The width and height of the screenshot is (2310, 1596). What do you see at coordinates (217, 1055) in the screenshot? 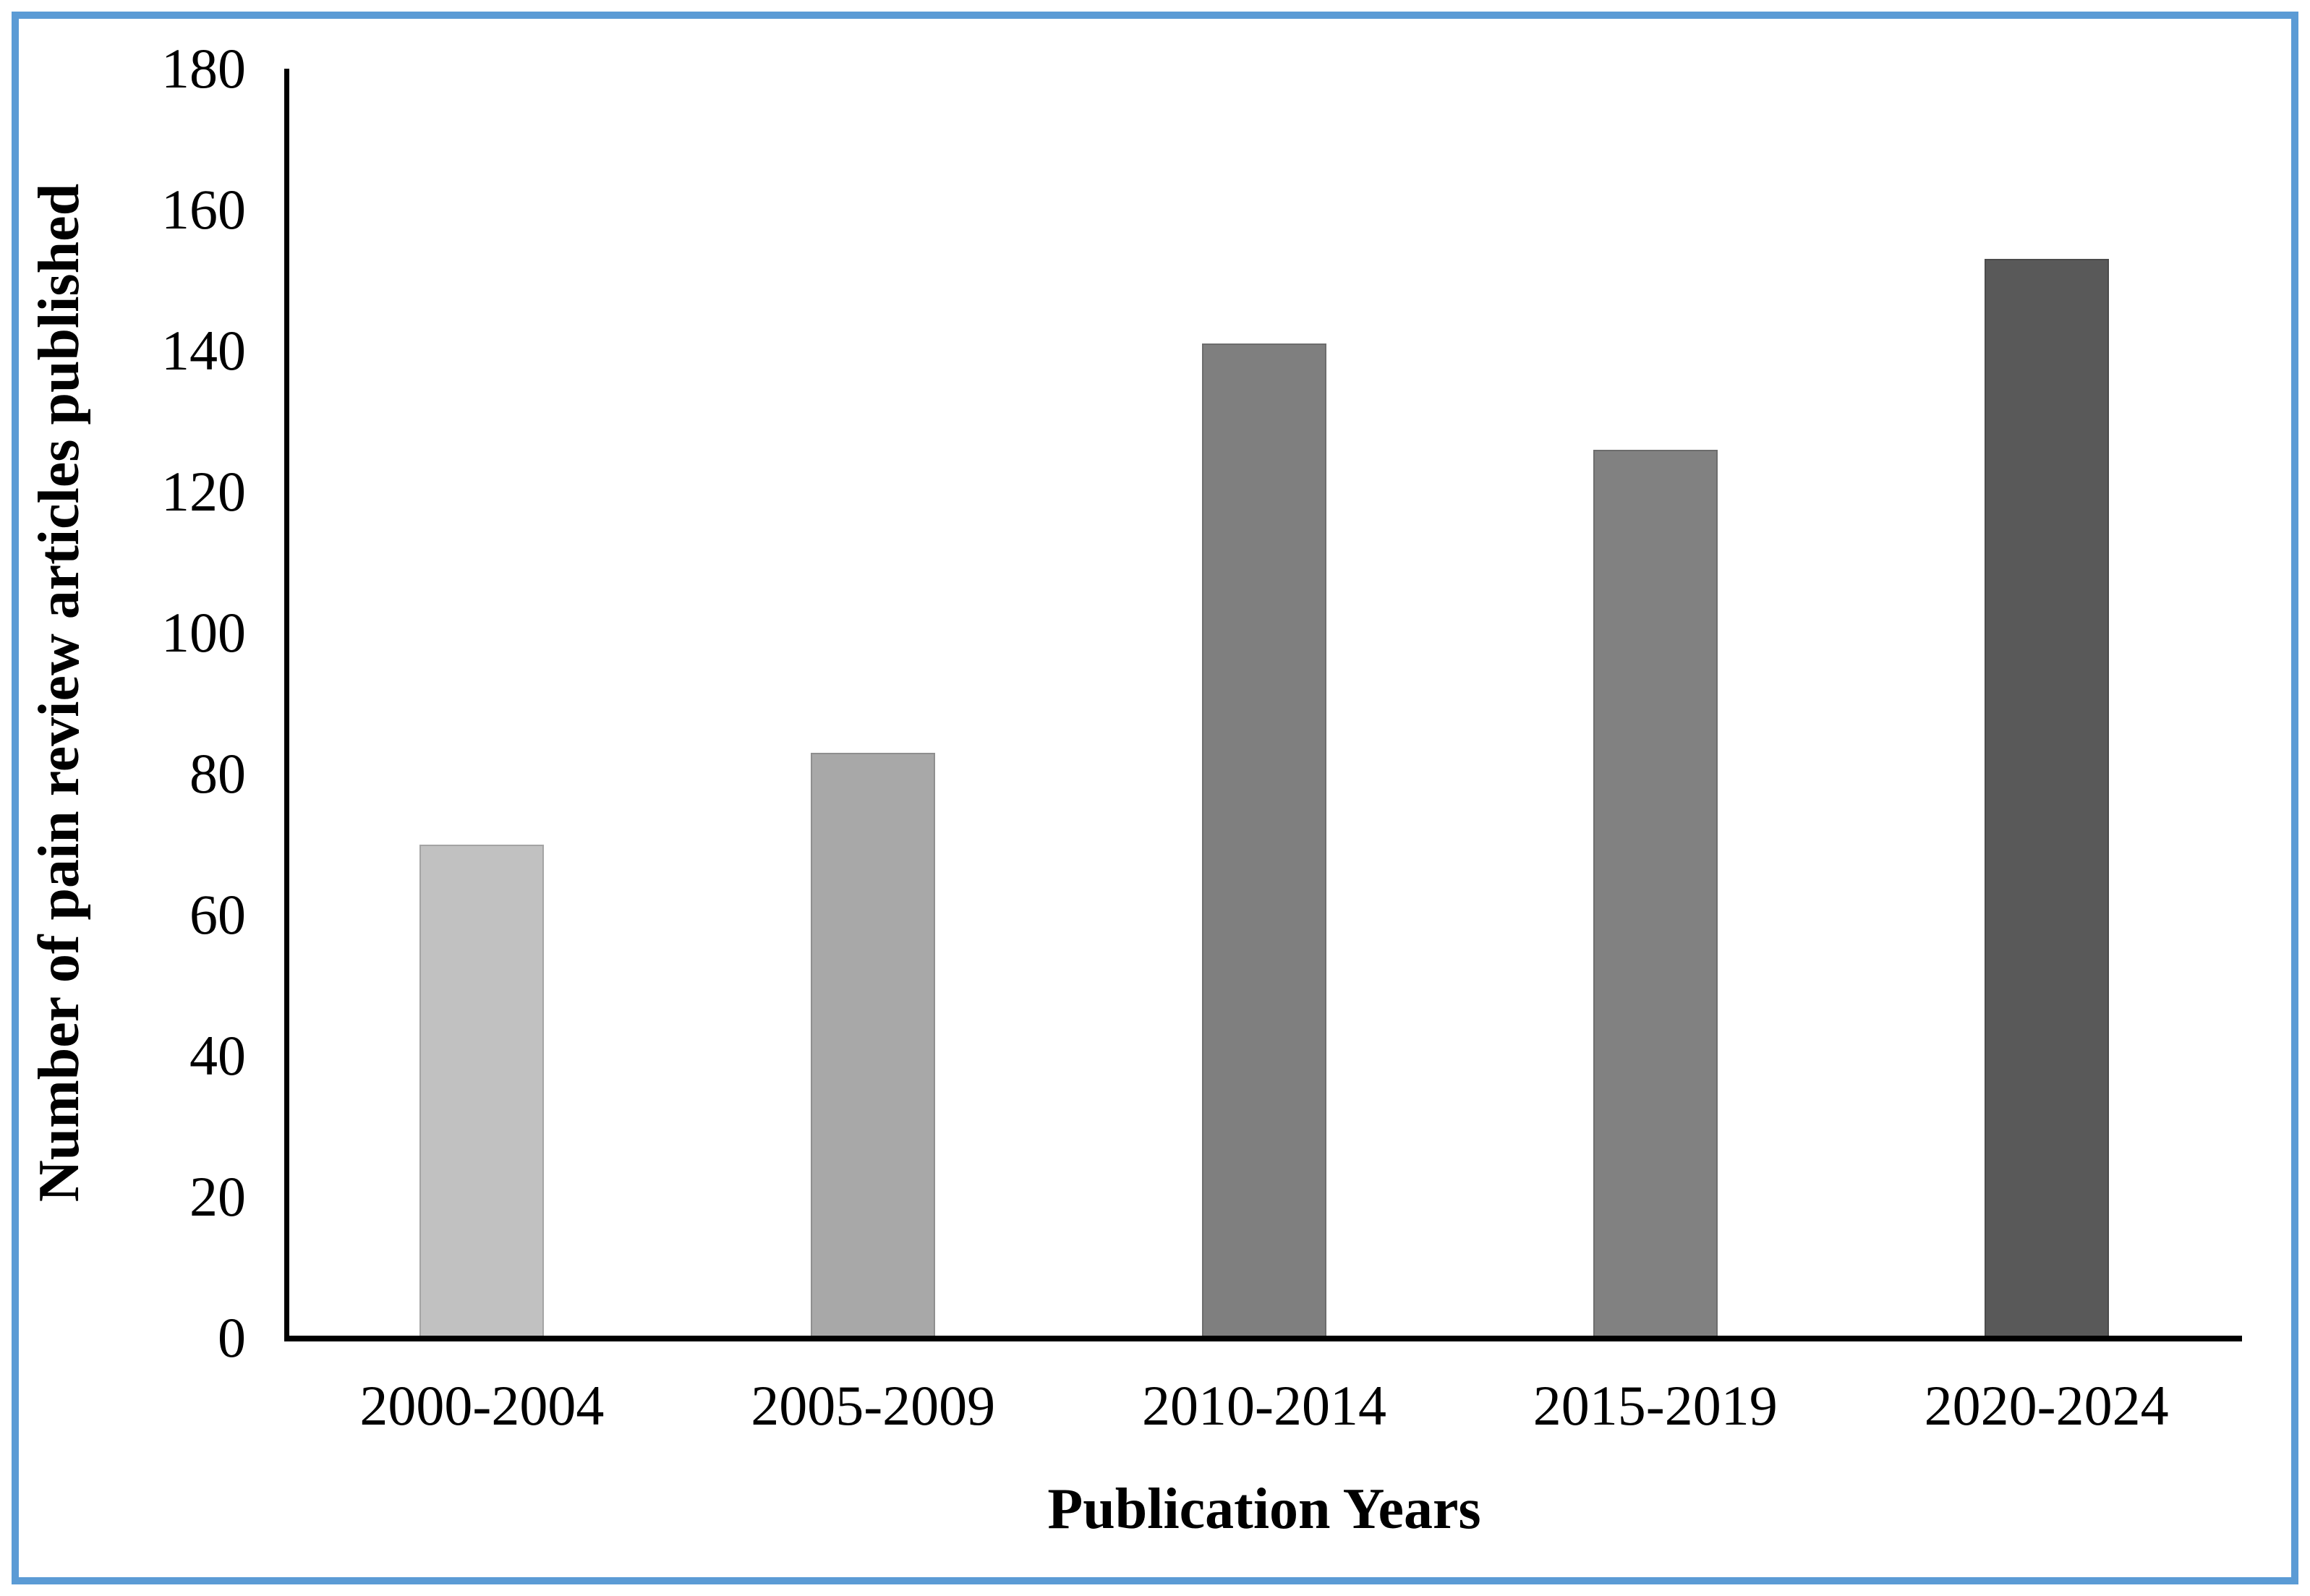
I see `y-tick-label-40: 40` at bounding box center [217, 1055].